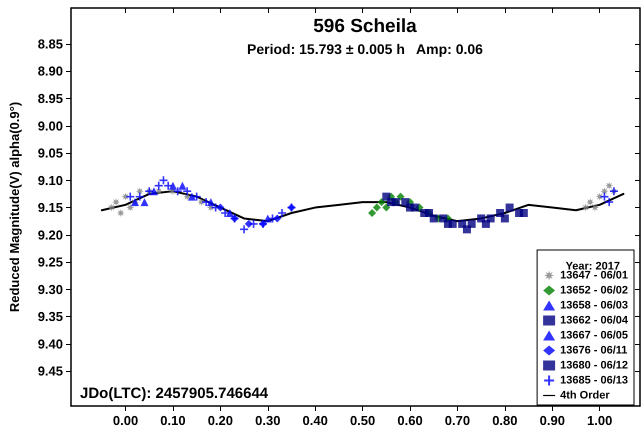  What do you see at coordinates (585, 396) in the screenshot?
I see `legend-label: 4th Order` at bounding box center [585, 396].